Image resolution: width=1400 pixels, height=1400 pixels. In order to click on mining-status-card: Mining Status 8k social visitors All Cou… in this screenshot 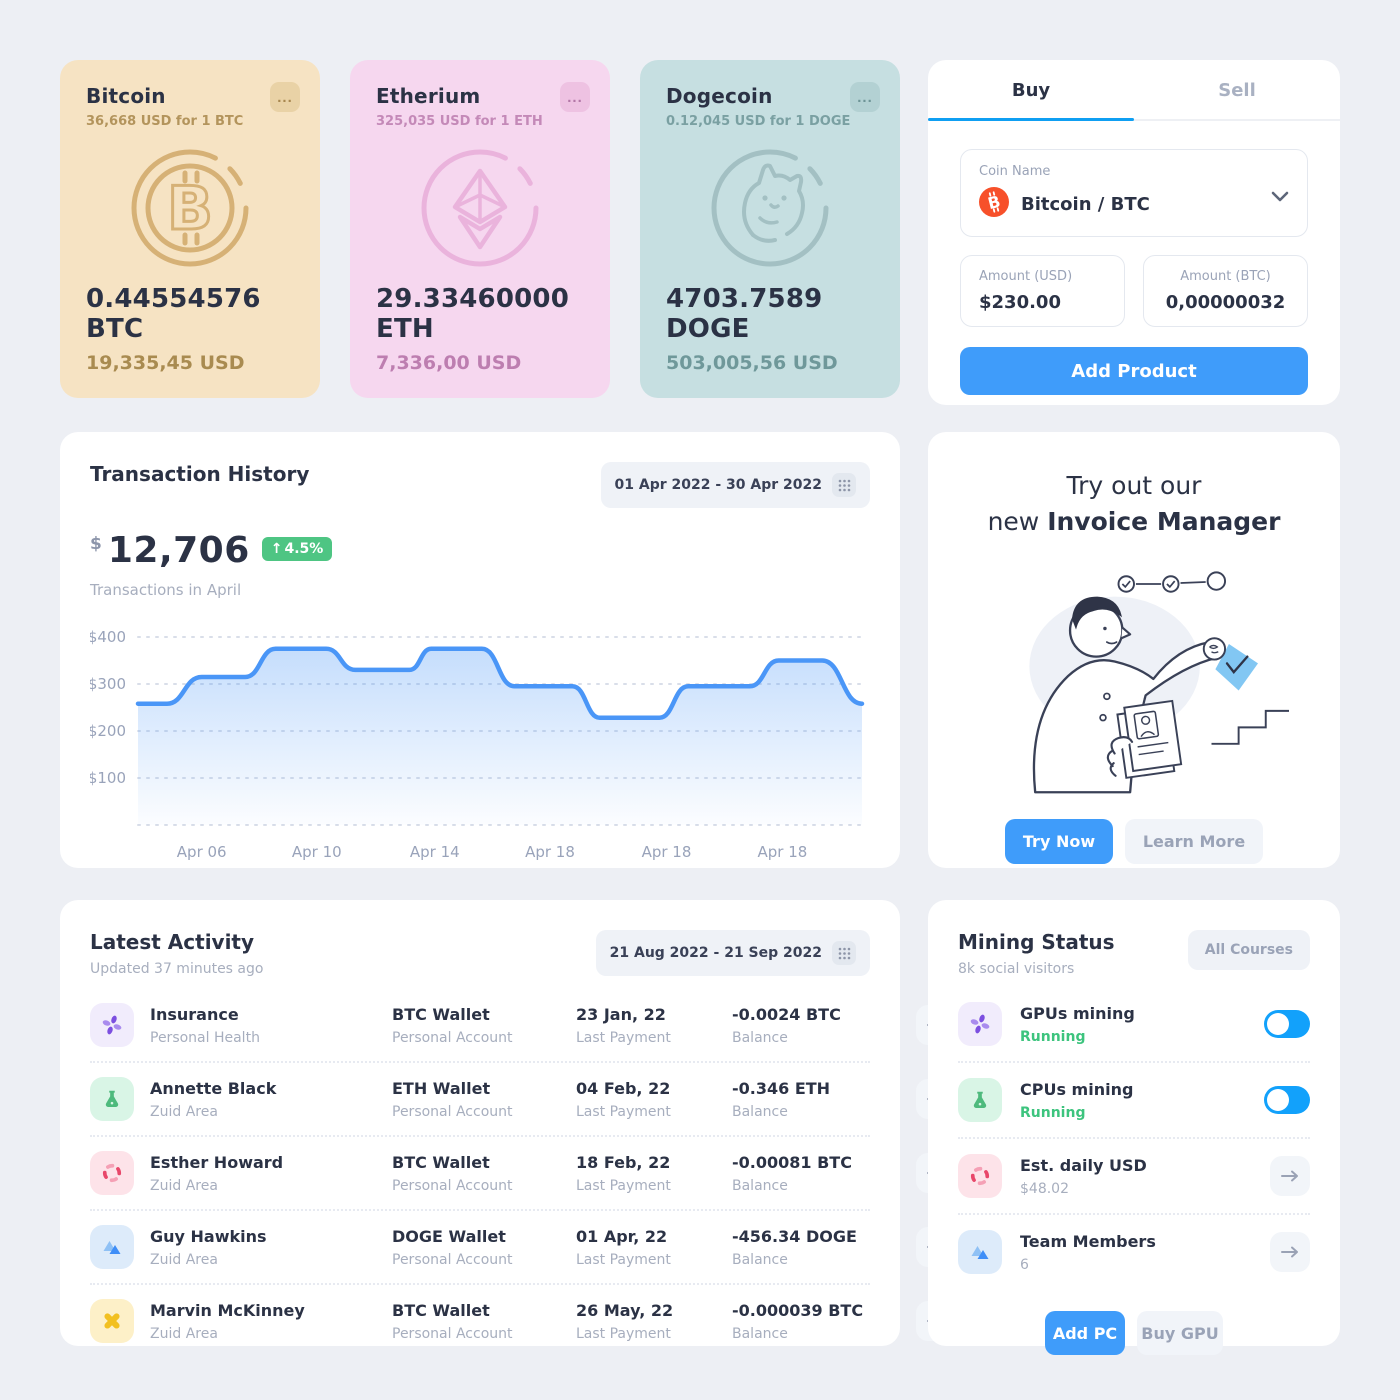, I will do `click(1134, 1127)`.